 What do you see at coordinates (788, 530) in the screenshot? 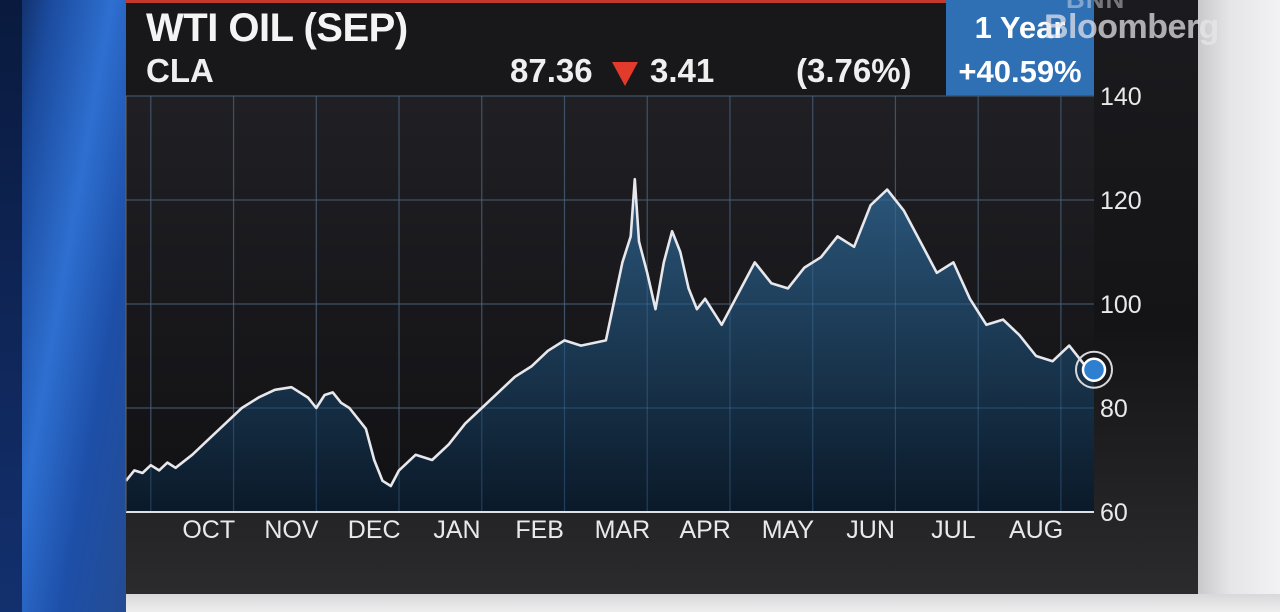
I see `x-tick-label: MAY` at bounding box center [788, 530].